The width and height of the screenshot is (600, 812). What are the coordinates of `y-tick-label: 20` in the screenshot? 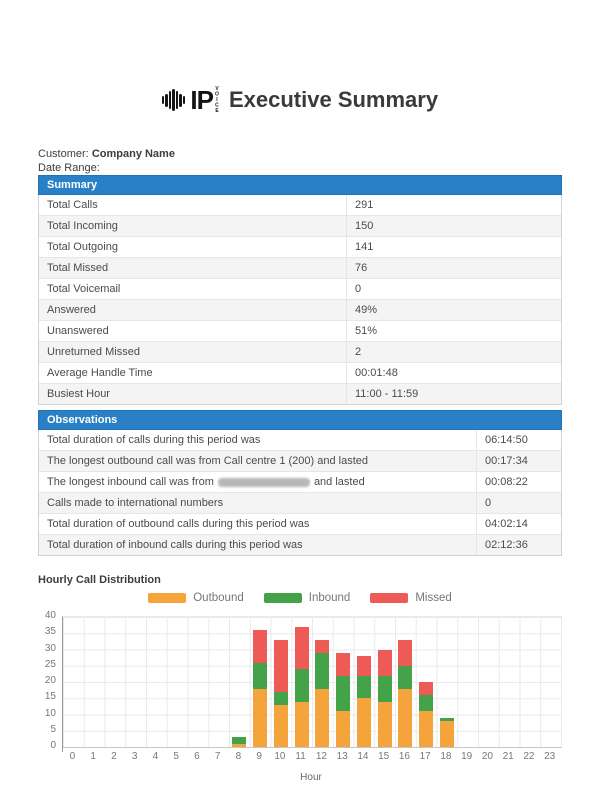 It's located at (50, 680).